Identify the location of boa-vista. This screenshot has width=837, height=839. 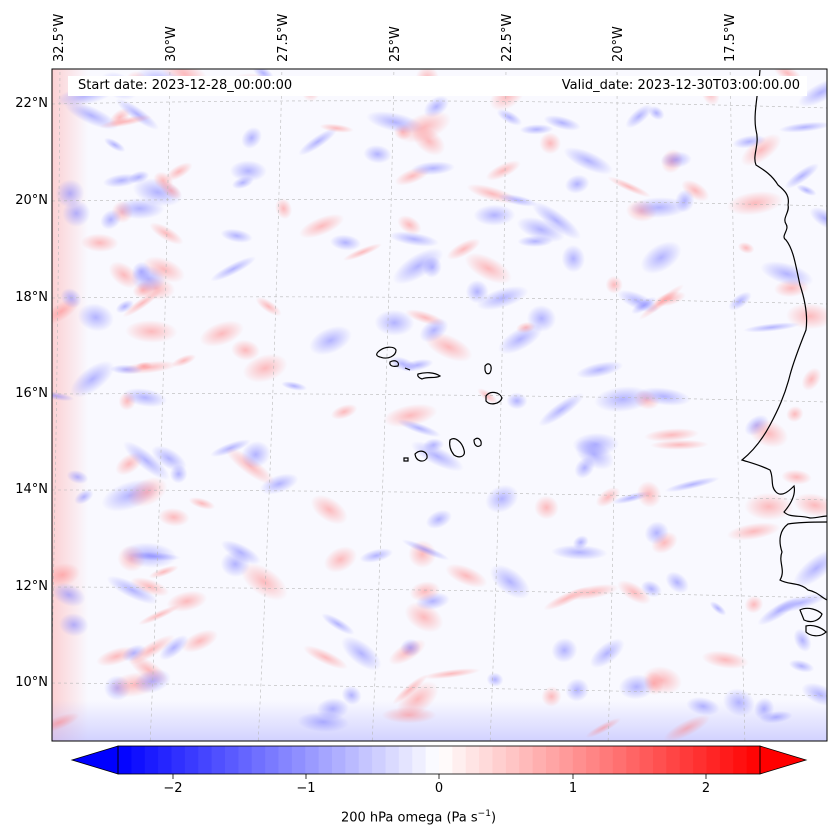
(494, 398).